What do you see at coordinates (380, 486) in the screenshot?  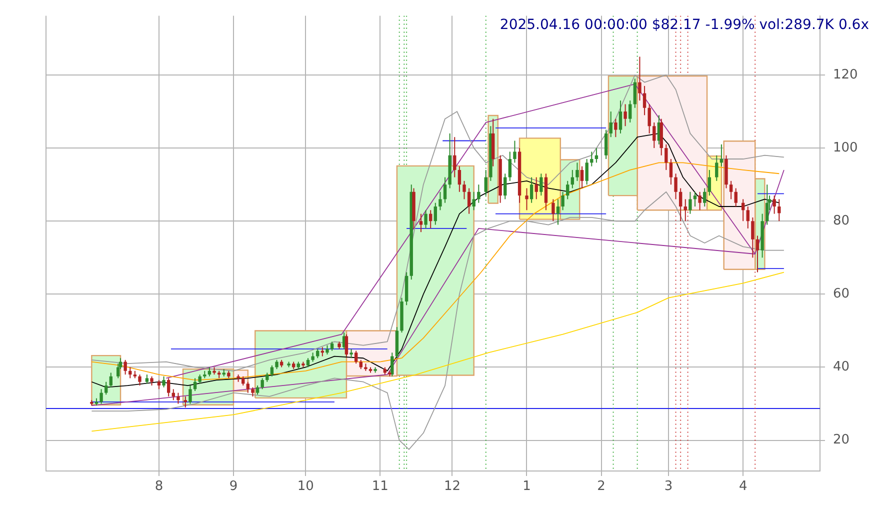 I see `x-tick-label: 11` at bounding box center [380, 486].